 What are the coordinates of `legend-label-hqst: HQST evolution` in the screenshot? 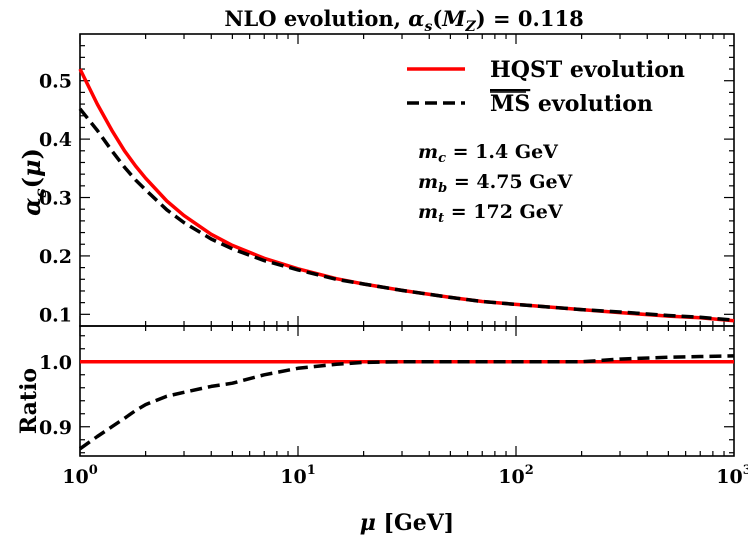 It's located at (587, 70).